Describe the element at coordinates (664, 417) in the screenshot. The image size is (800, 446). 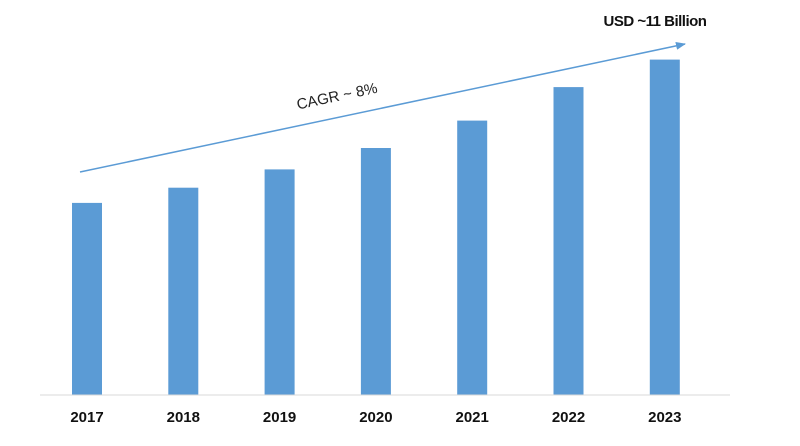
I see `x-tick-label-2023: 2023` at that location.